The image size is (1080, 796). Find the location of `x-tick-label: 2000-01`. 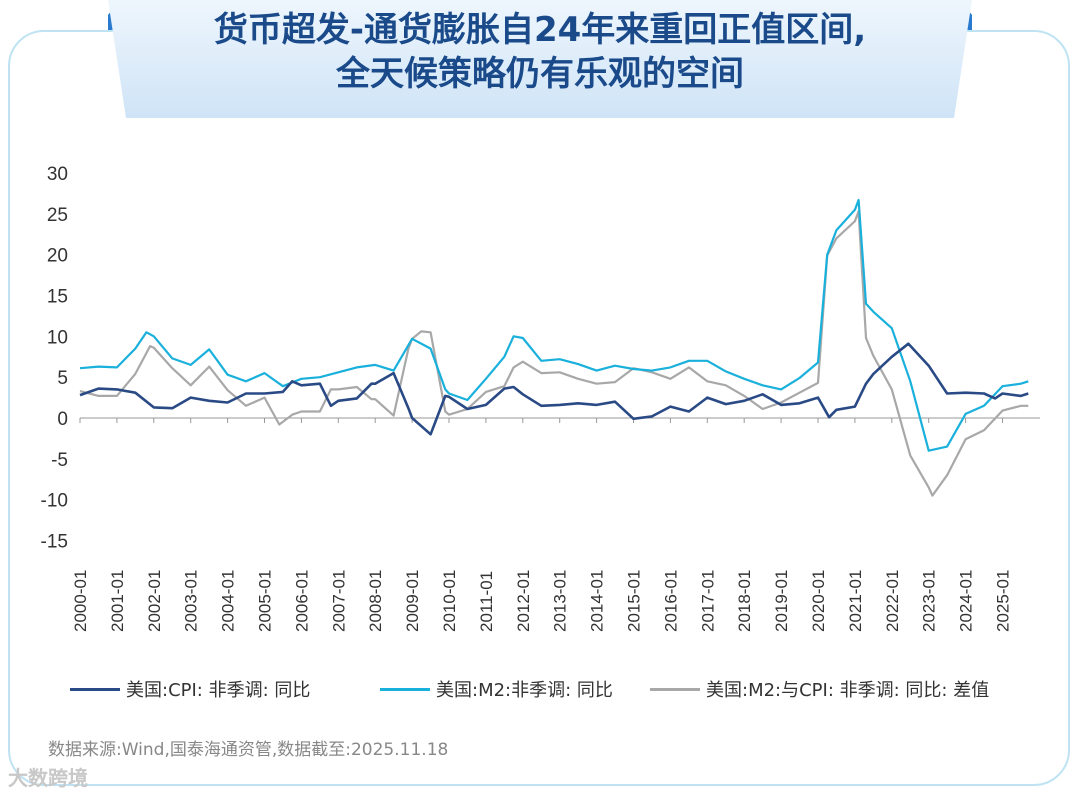

x-tick-label: 2000-01 is located at coordinates (80, 601).